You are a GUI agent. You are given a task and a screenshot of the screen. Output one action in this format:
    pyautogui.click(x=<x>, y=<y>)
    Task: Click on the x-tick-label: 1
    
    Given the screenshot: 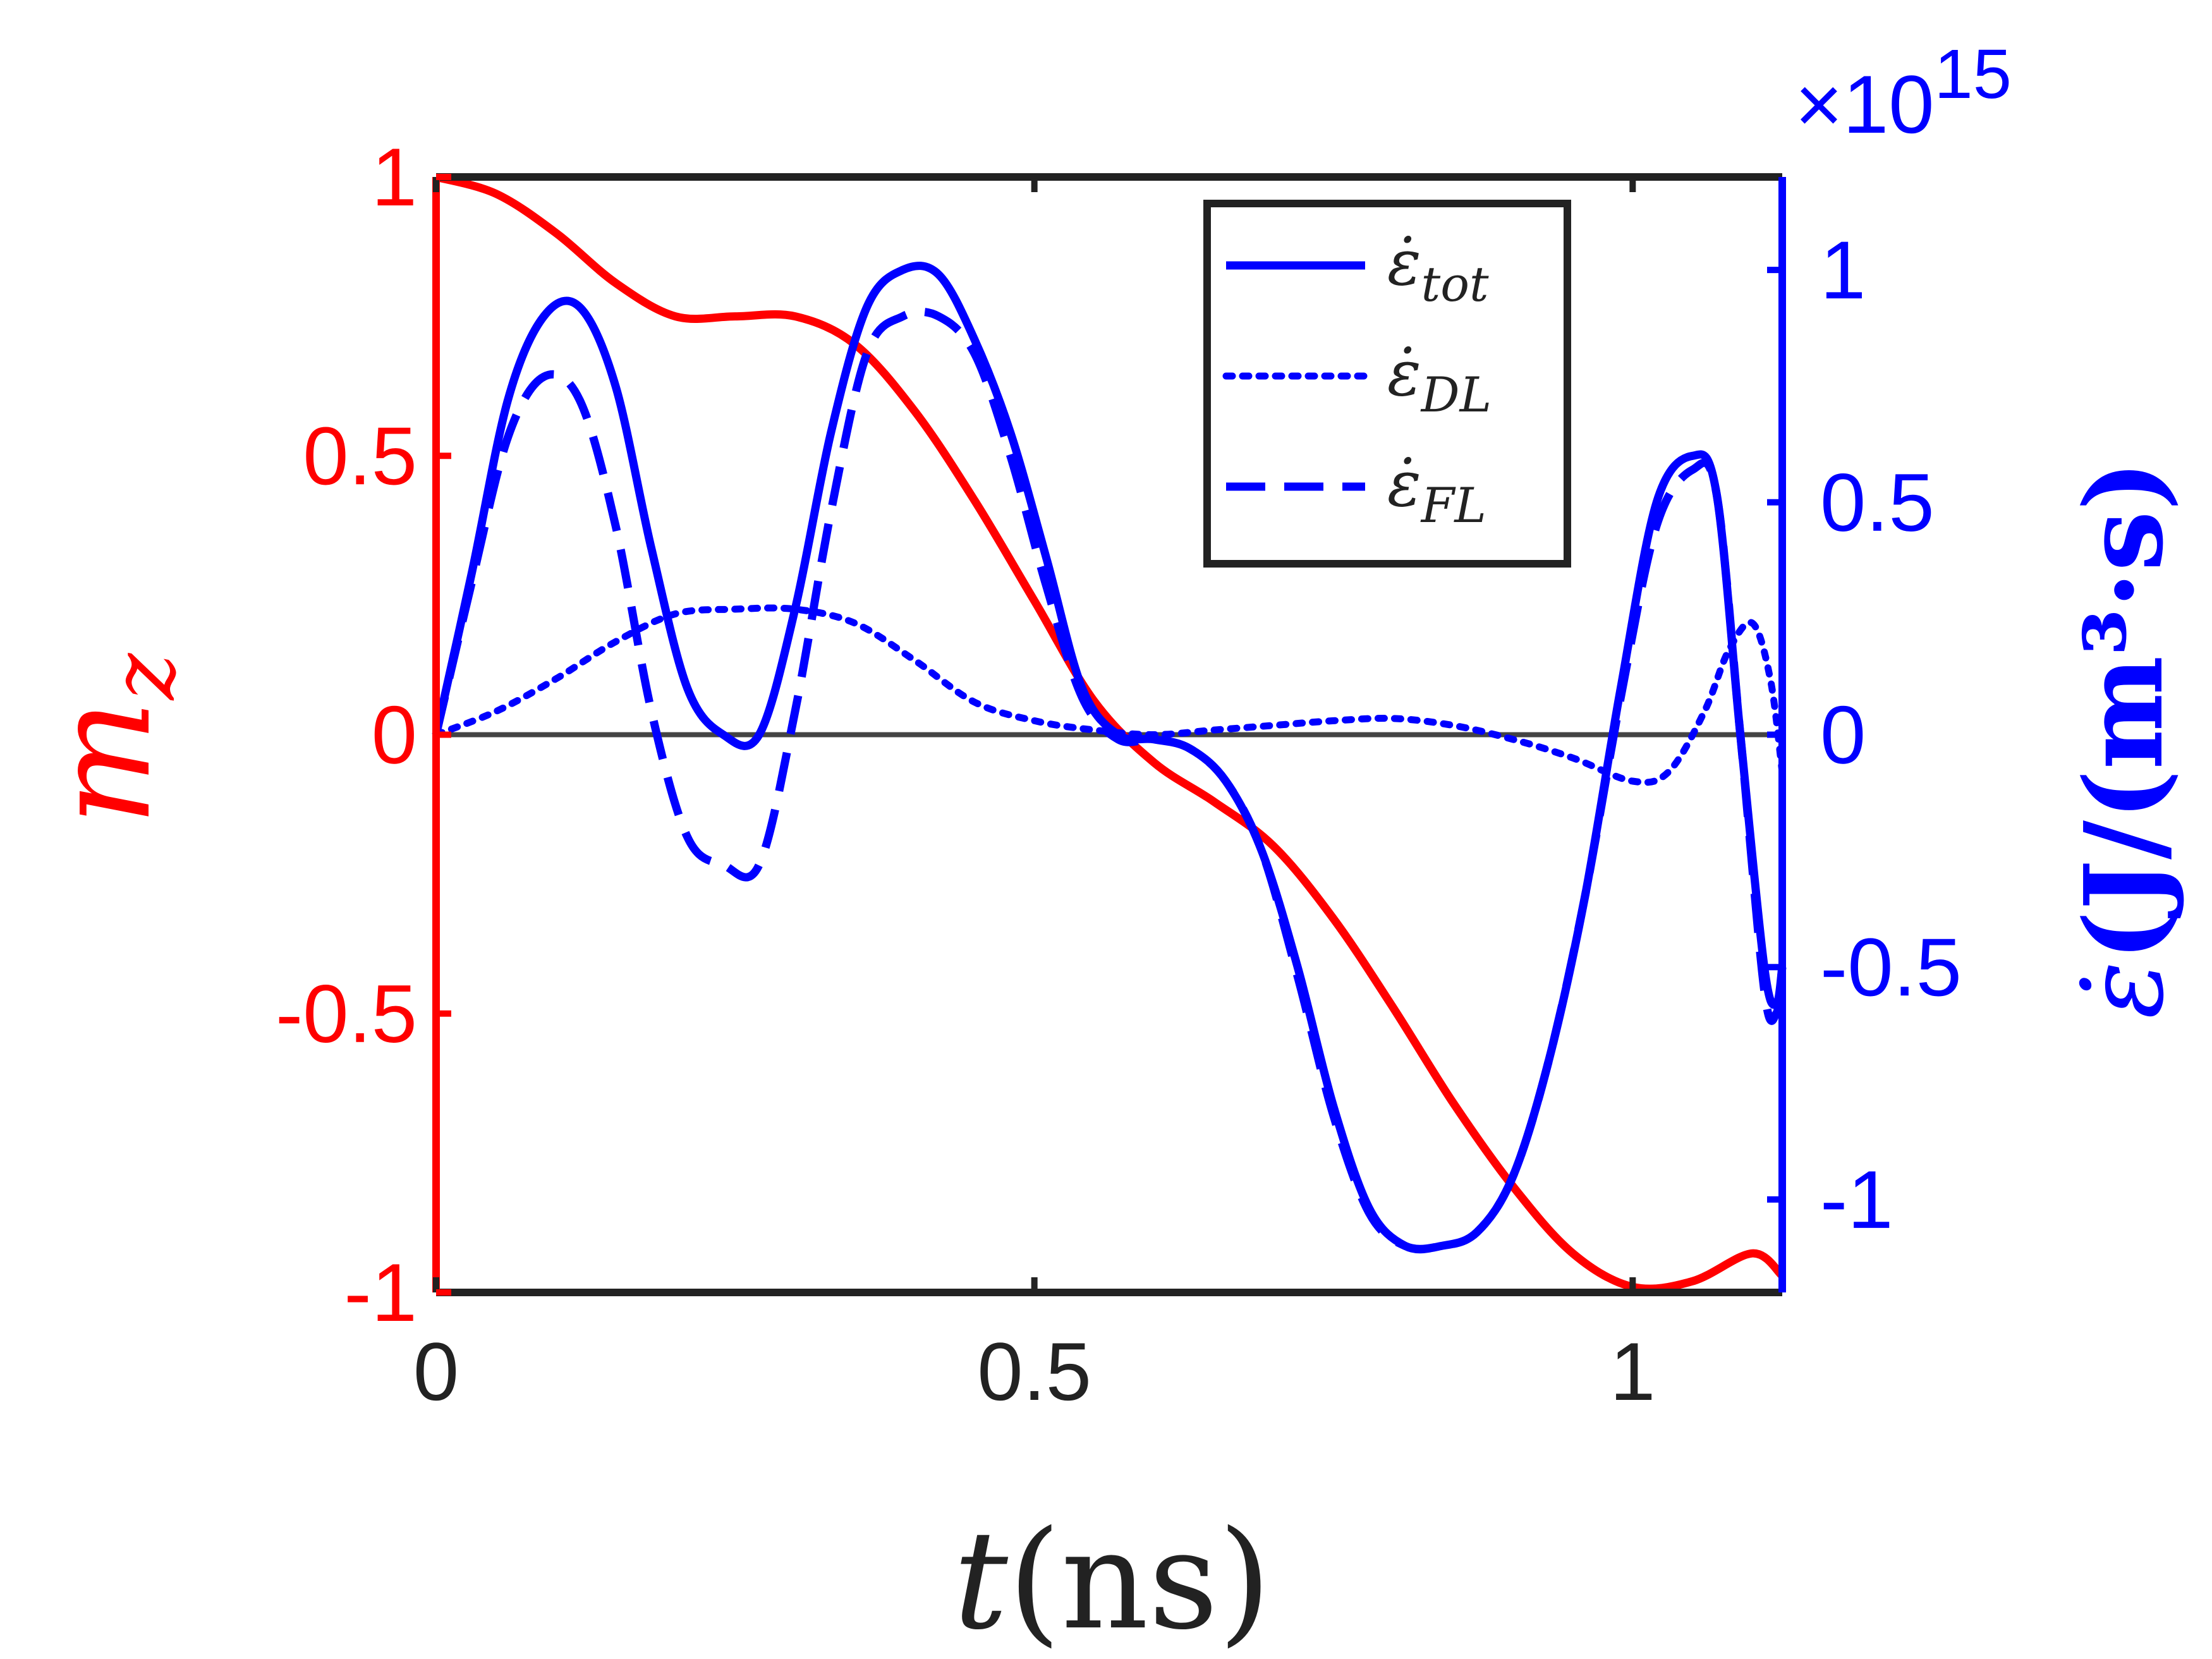 What is the action you would take?
    pyautogui.click(x=1632, y=1371)
    